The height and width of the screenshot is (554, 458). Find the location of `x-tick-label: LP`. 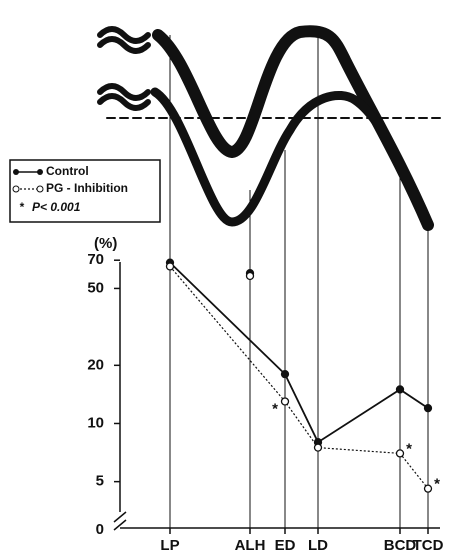

x-tick-label: LP is located at coordinates (169, 545).